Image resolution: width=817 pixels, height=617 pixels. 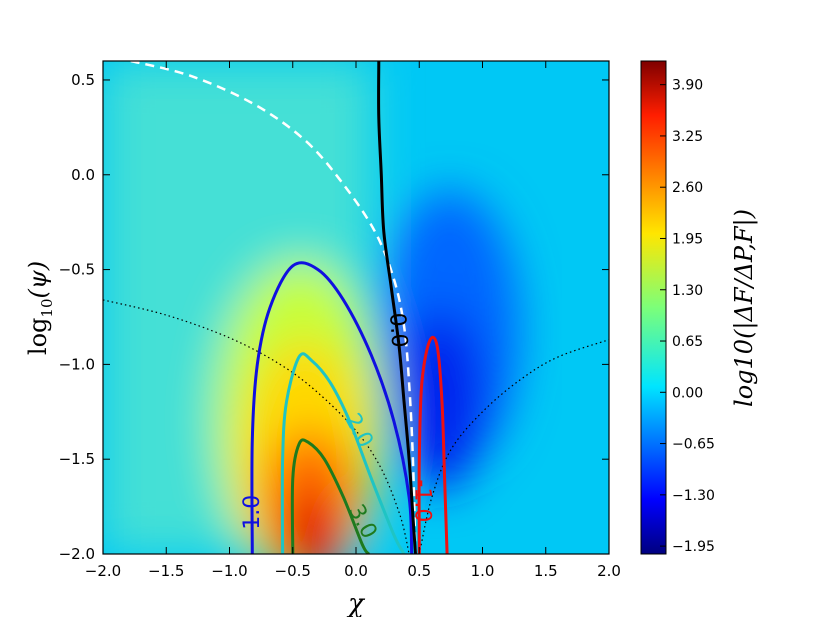 I want to click on y-tick-label: −2.0, so click(x=77, y=554).